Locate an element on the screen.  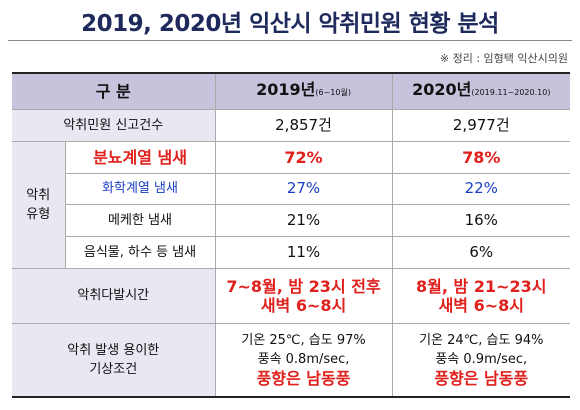
header-row: 구 분 2019년(6~10월) 2020년(2019.11~2020.10) is located at coordinates (291, 91).